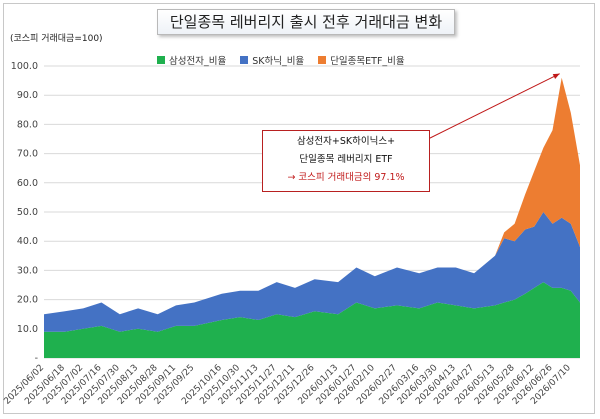 This screenshot has width=600, height=419. Describe the element at coordinates (27, 154) in the screenshot. I see `y-tick-label: 70.0` at that location.